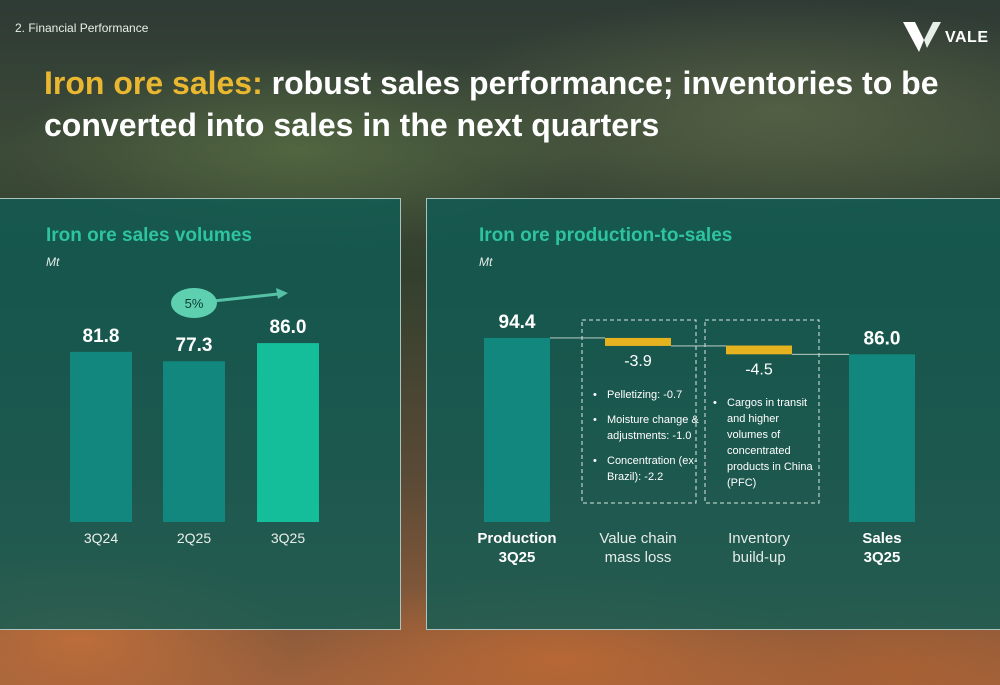  What do you see at coordinates (486, 262) in the screenshot?
I see `production-to-sales-unit: Mt` at bounding box center [486, 262].